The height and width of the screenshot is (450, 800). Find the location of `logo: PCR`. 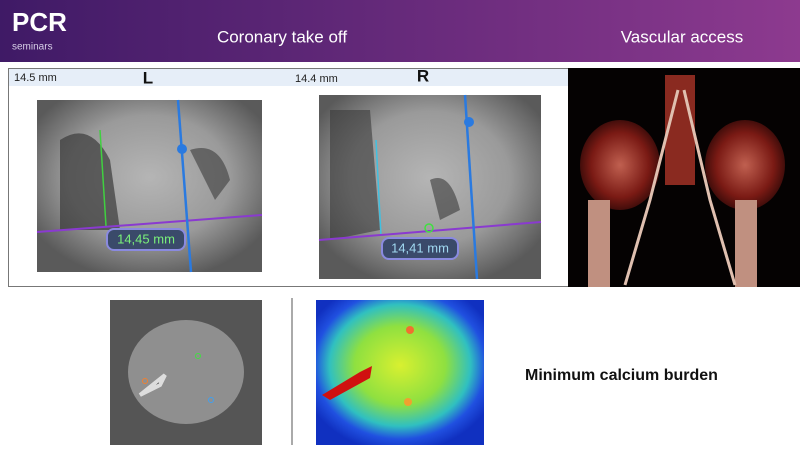

logo: PCR is located at coordinates (39, 22).